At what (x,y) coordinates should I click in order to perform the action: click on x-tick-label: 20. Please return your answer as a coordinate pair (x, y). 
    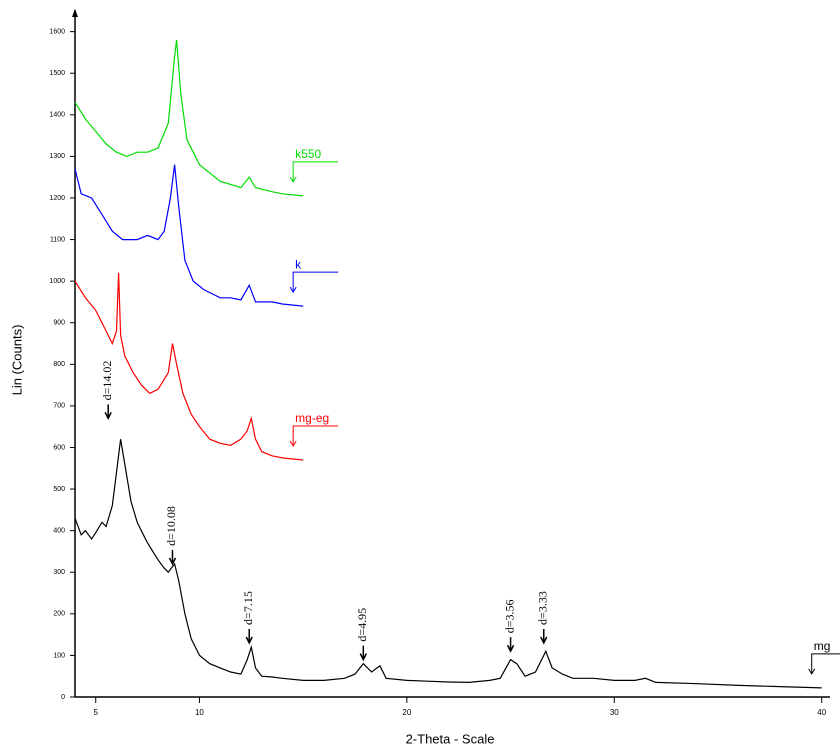
    Looking at the image, I should click on (406, 712).